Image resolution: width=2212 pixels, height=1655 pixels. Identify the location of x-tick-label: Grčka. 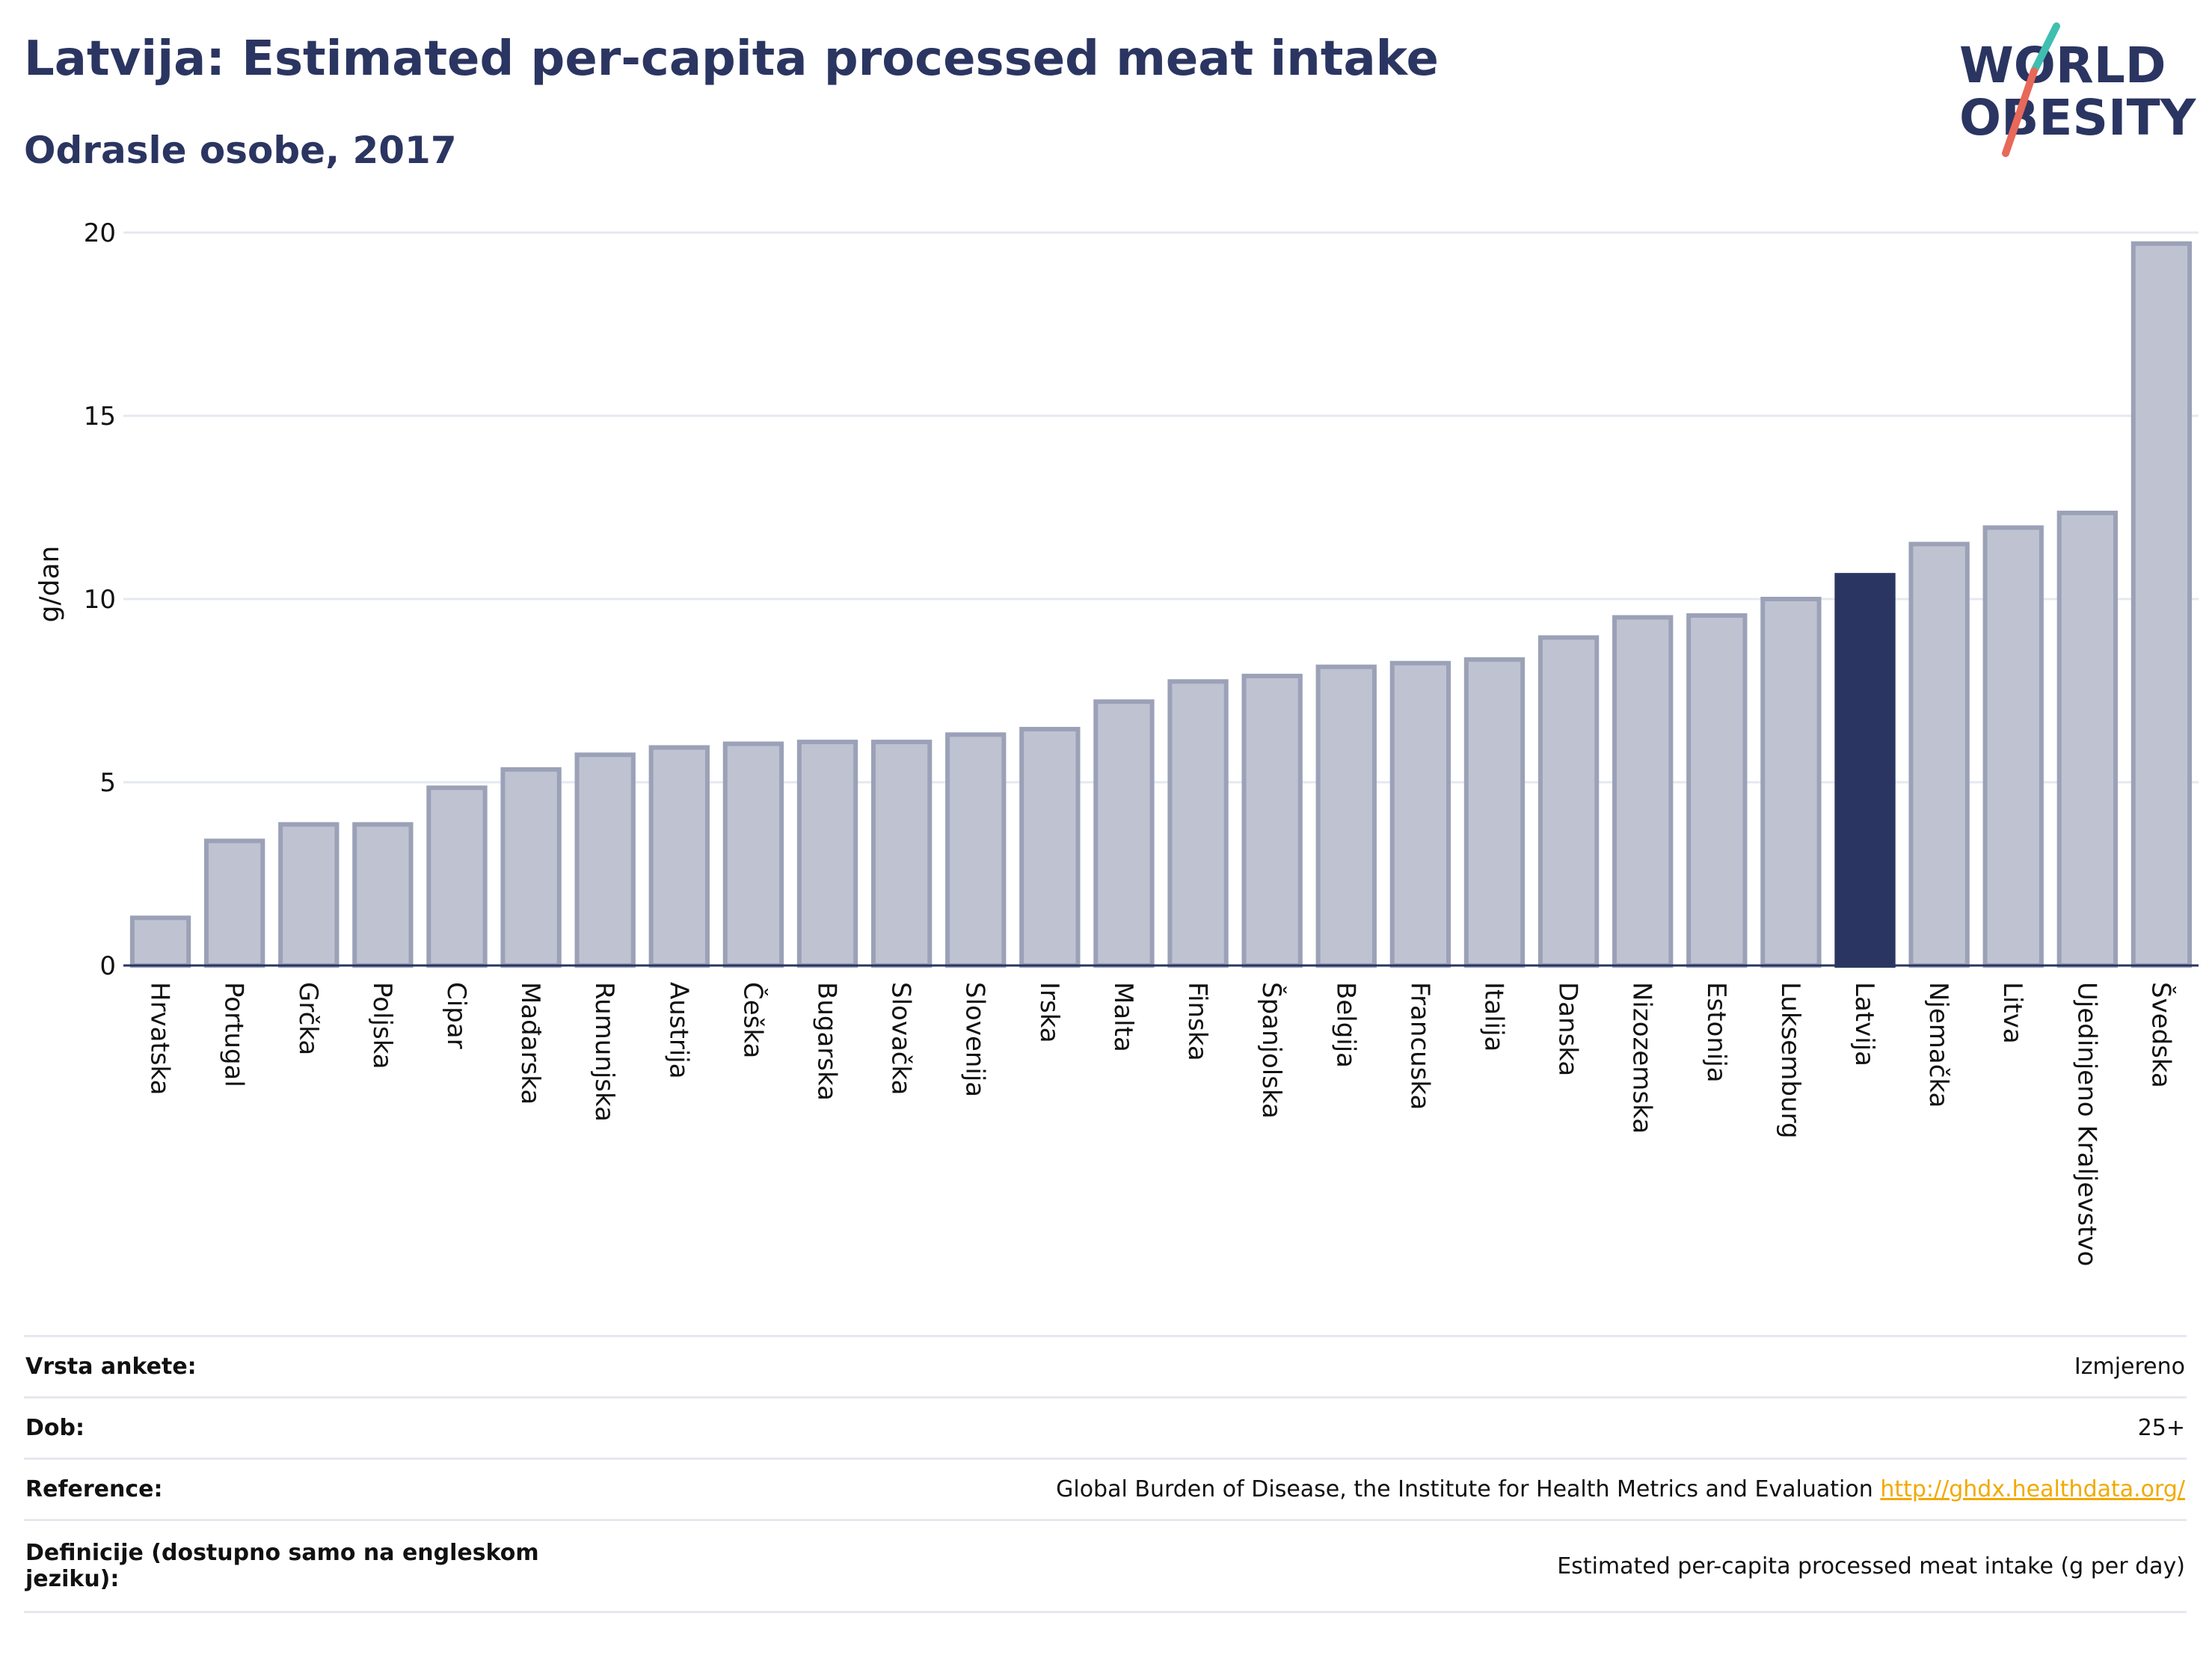
(308, 1018).